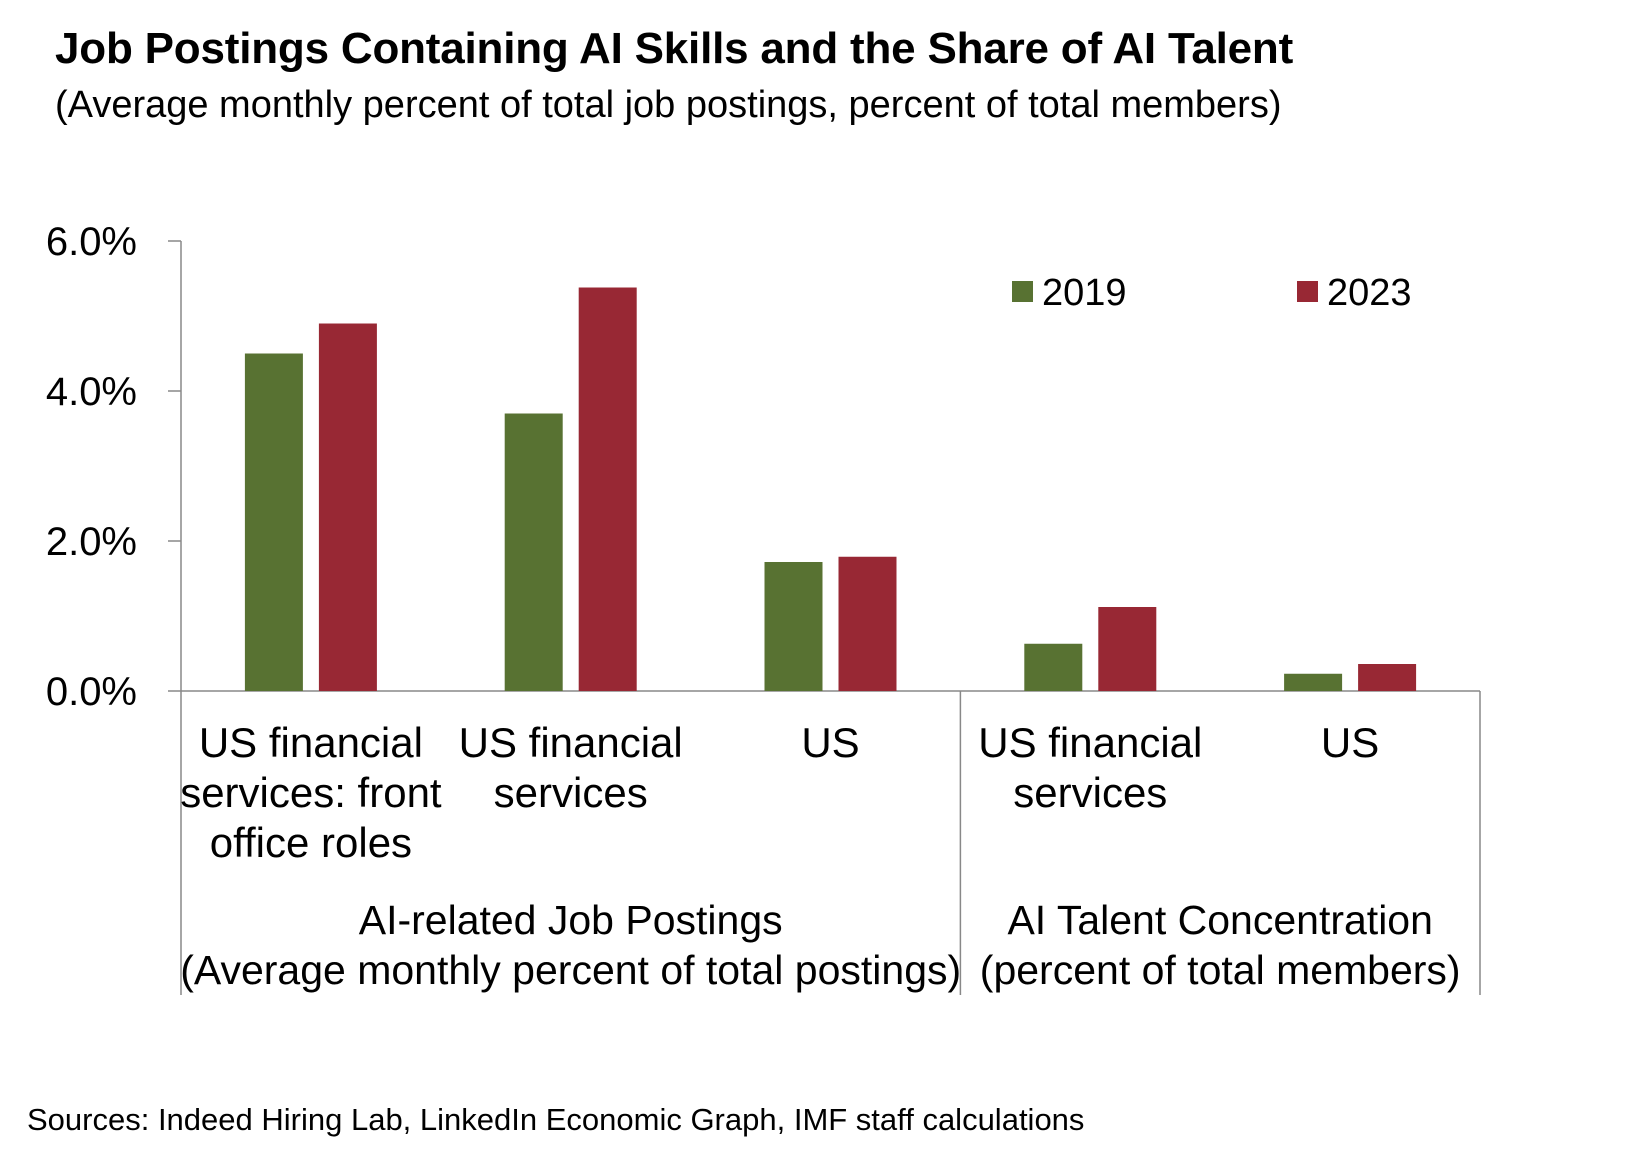 This screenshot has width=1630, height=1172. Describe the element at coordinates (571, 920) in the screenshot. I see `group-label: AI-related Job Postings` at that location.